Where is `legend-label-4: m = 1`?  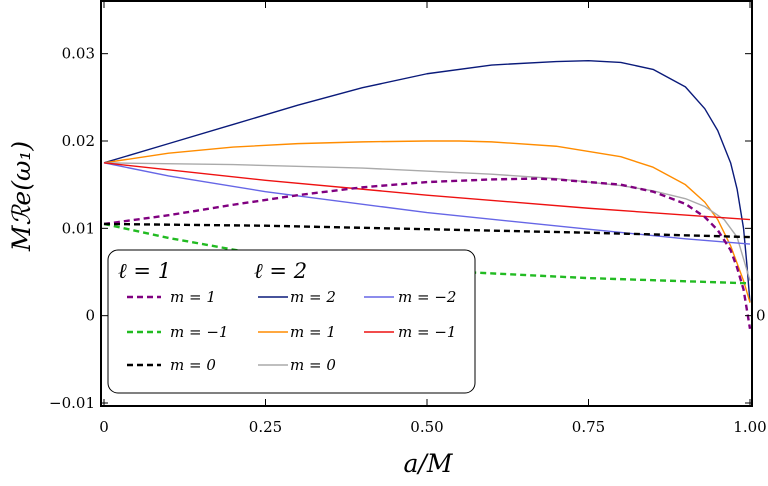 legend-label-4: m = 1 is located at coordinates (313, 332).